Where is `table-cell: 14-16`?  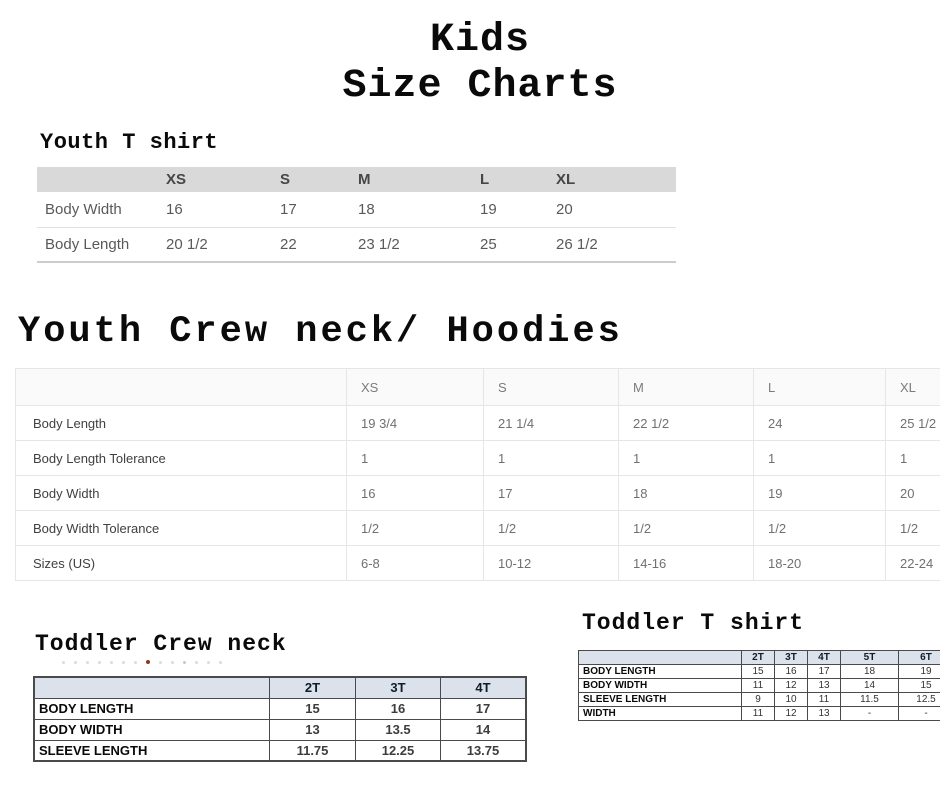
table-cell: 14-16 is located at coordinates (686, 563).